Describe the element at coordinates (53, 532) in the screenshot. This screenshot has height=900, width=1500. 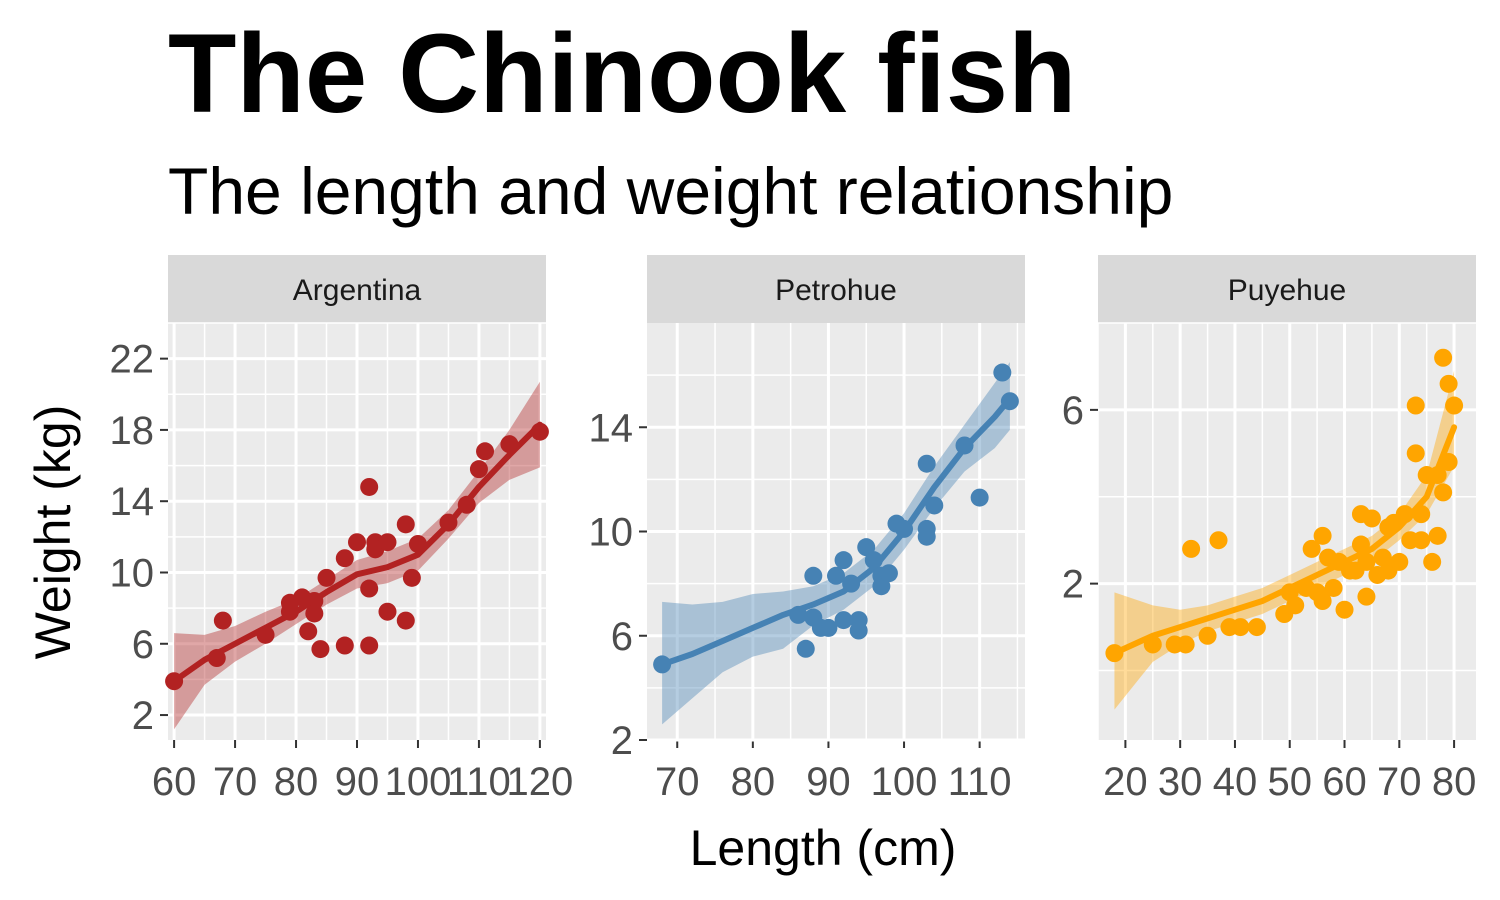
I see `y-axis-title: Weight (kg)` at that location.